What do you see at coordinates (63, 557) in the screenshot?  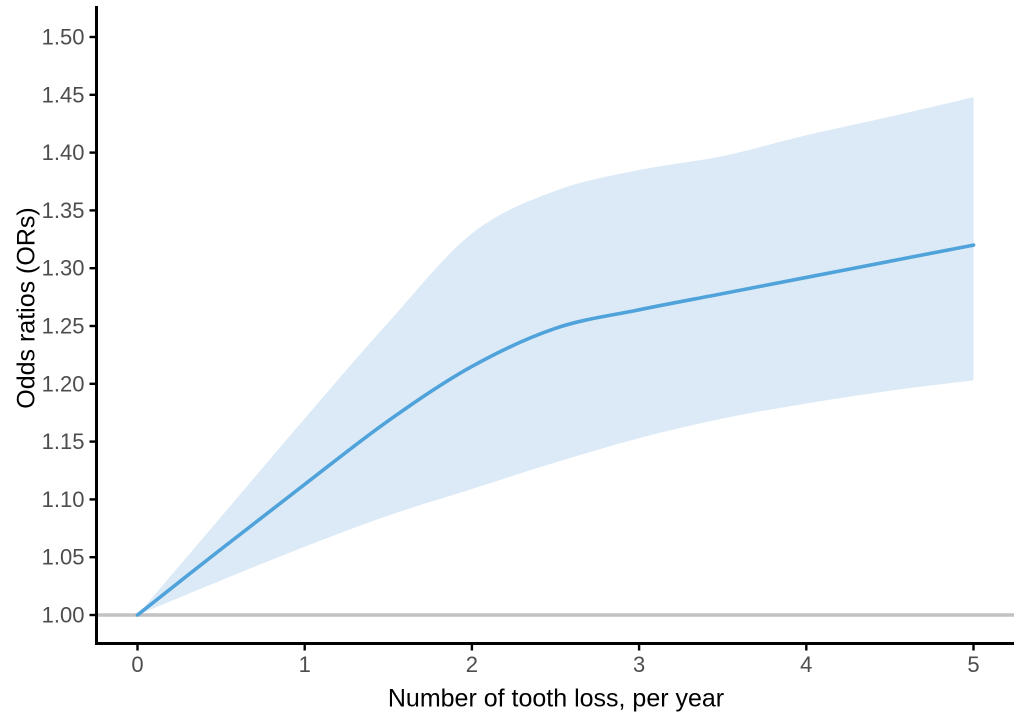 I see `y-tick-label: 1.05` at bounding box center [63, 557].